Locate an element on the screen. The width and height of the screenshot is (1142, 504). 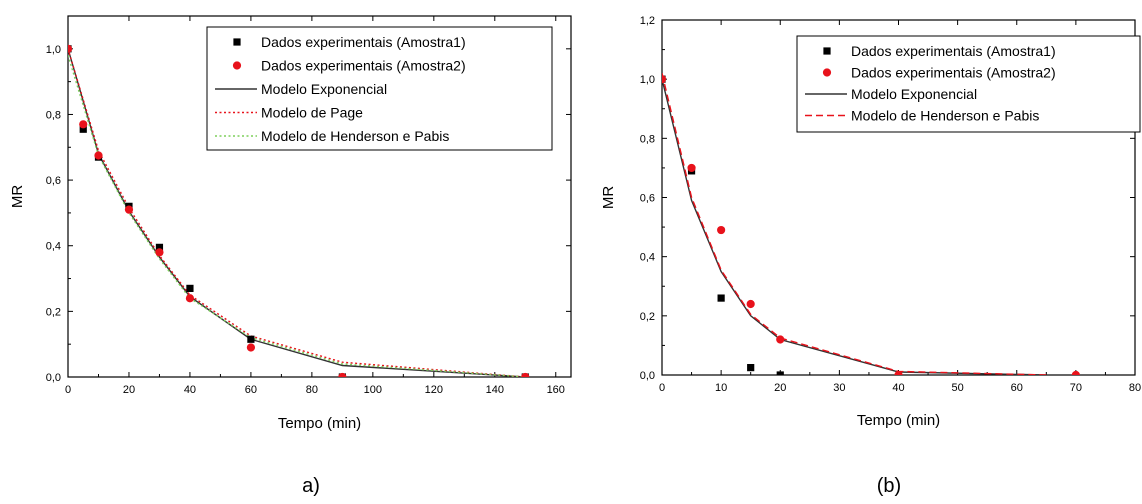
legend-label: Modelo de Page is located at coordinates (312, 113).